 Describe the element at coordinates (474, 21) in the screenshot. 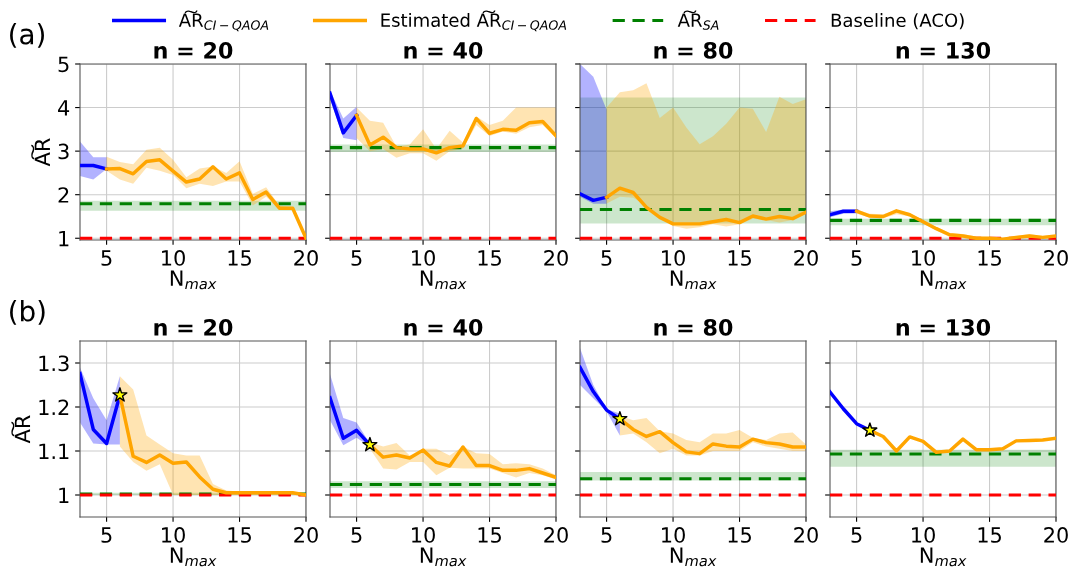

I see `legend-label: Estimated A͠R$_{CI−QAOA}$` at that location.